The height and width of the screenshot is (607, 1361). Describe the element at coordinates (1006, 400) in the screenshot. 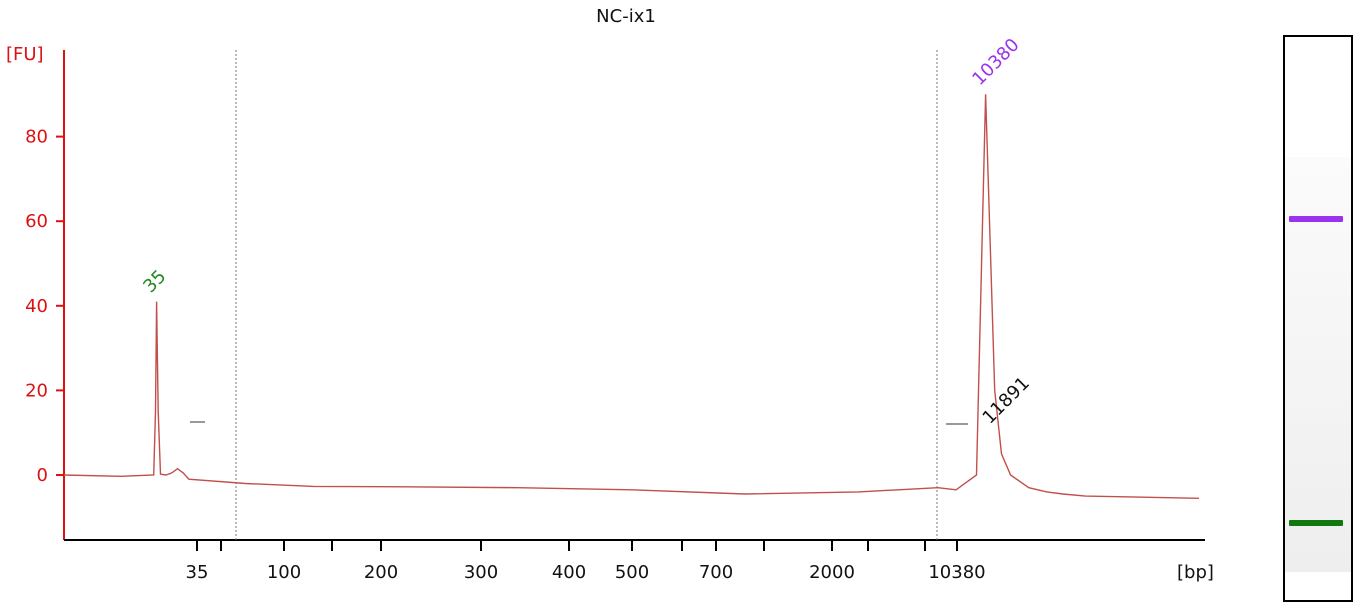

I see `peak-label: 11891` at that location.